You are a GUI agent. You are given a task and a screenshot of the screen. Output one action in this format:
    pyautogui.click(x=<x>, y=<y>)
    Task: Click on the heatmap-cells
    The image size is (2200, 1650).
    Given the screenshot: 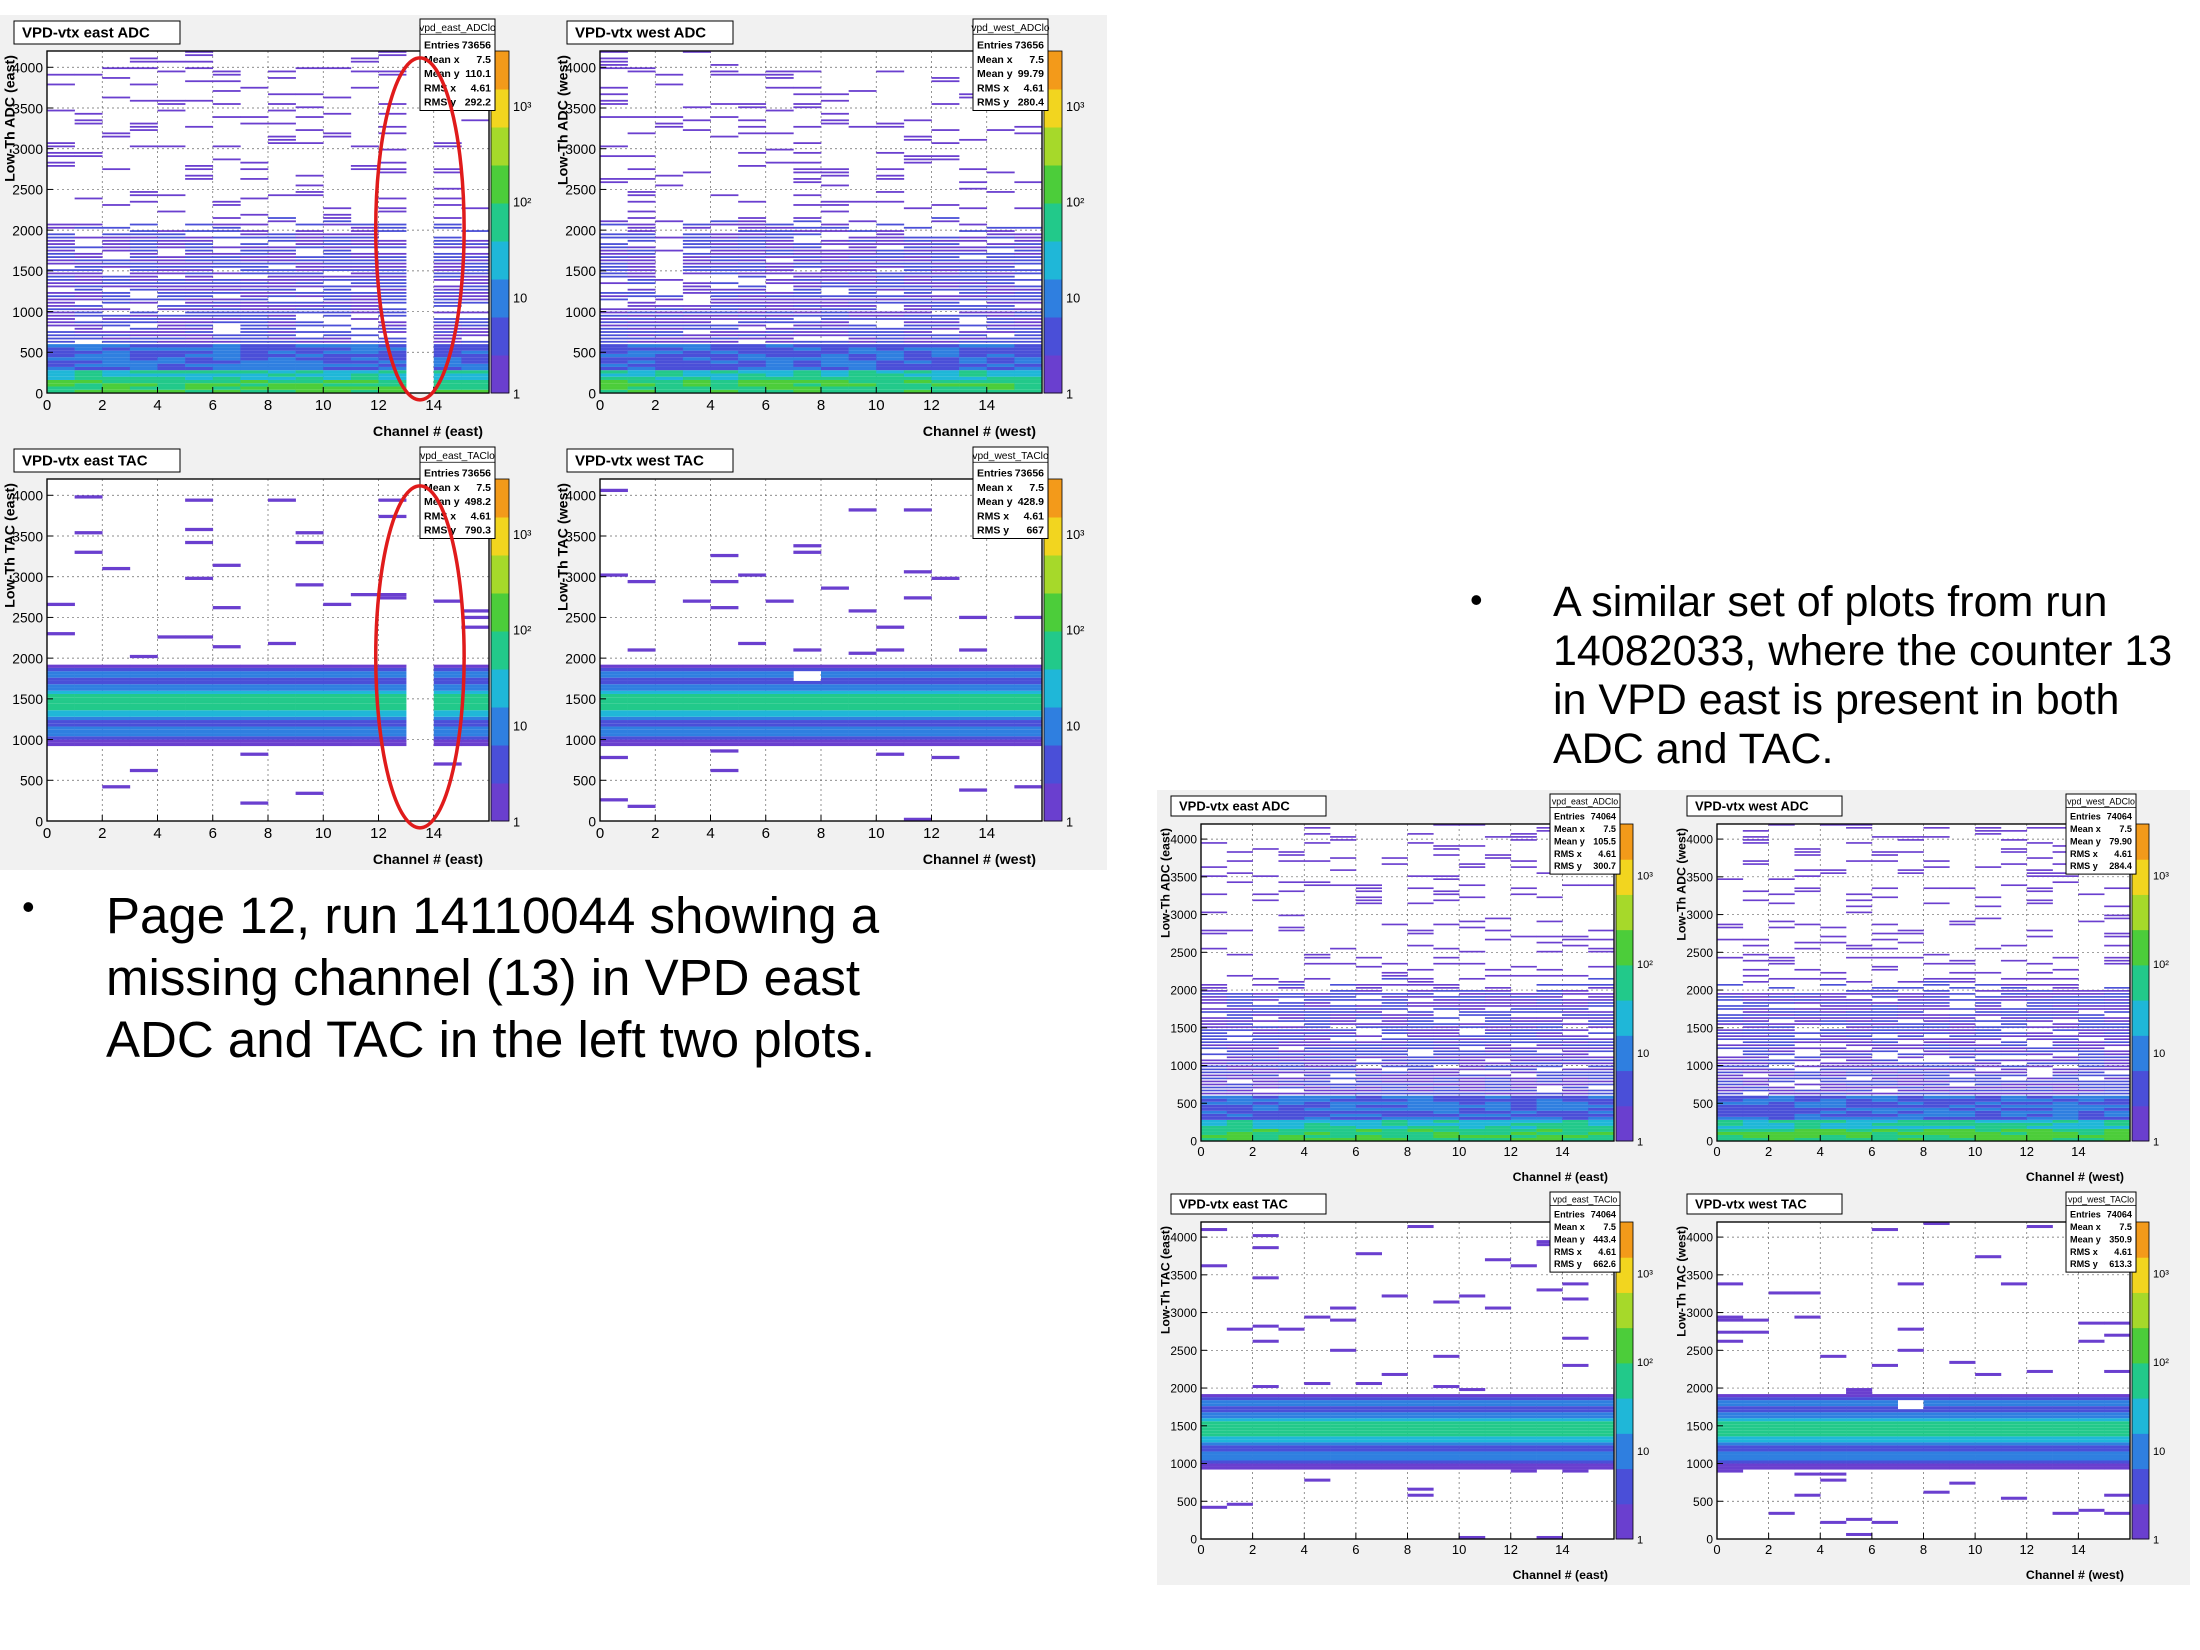 What is the action you would take?
    pyautogui.click(x=268, y=222)
    